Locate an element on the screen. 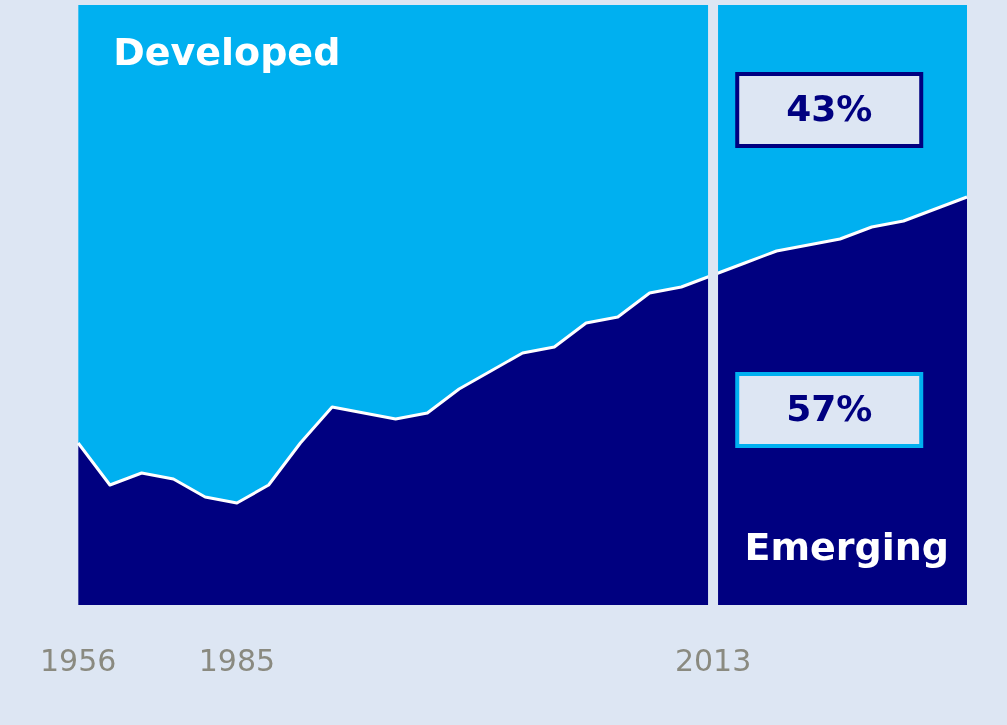 This screenshot has width=1007, height=725. series-label: Developed is located at coordinates (227, 51).